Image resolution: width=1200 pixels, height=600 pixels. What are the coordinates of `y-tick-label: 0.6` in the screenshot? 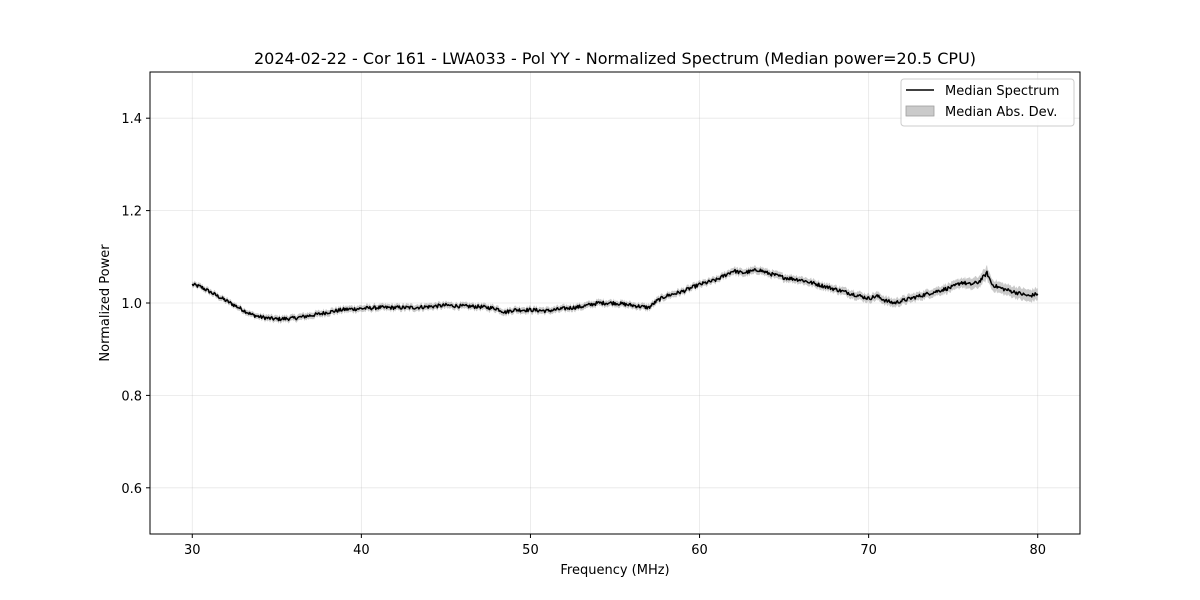 It's located at (131, 489).